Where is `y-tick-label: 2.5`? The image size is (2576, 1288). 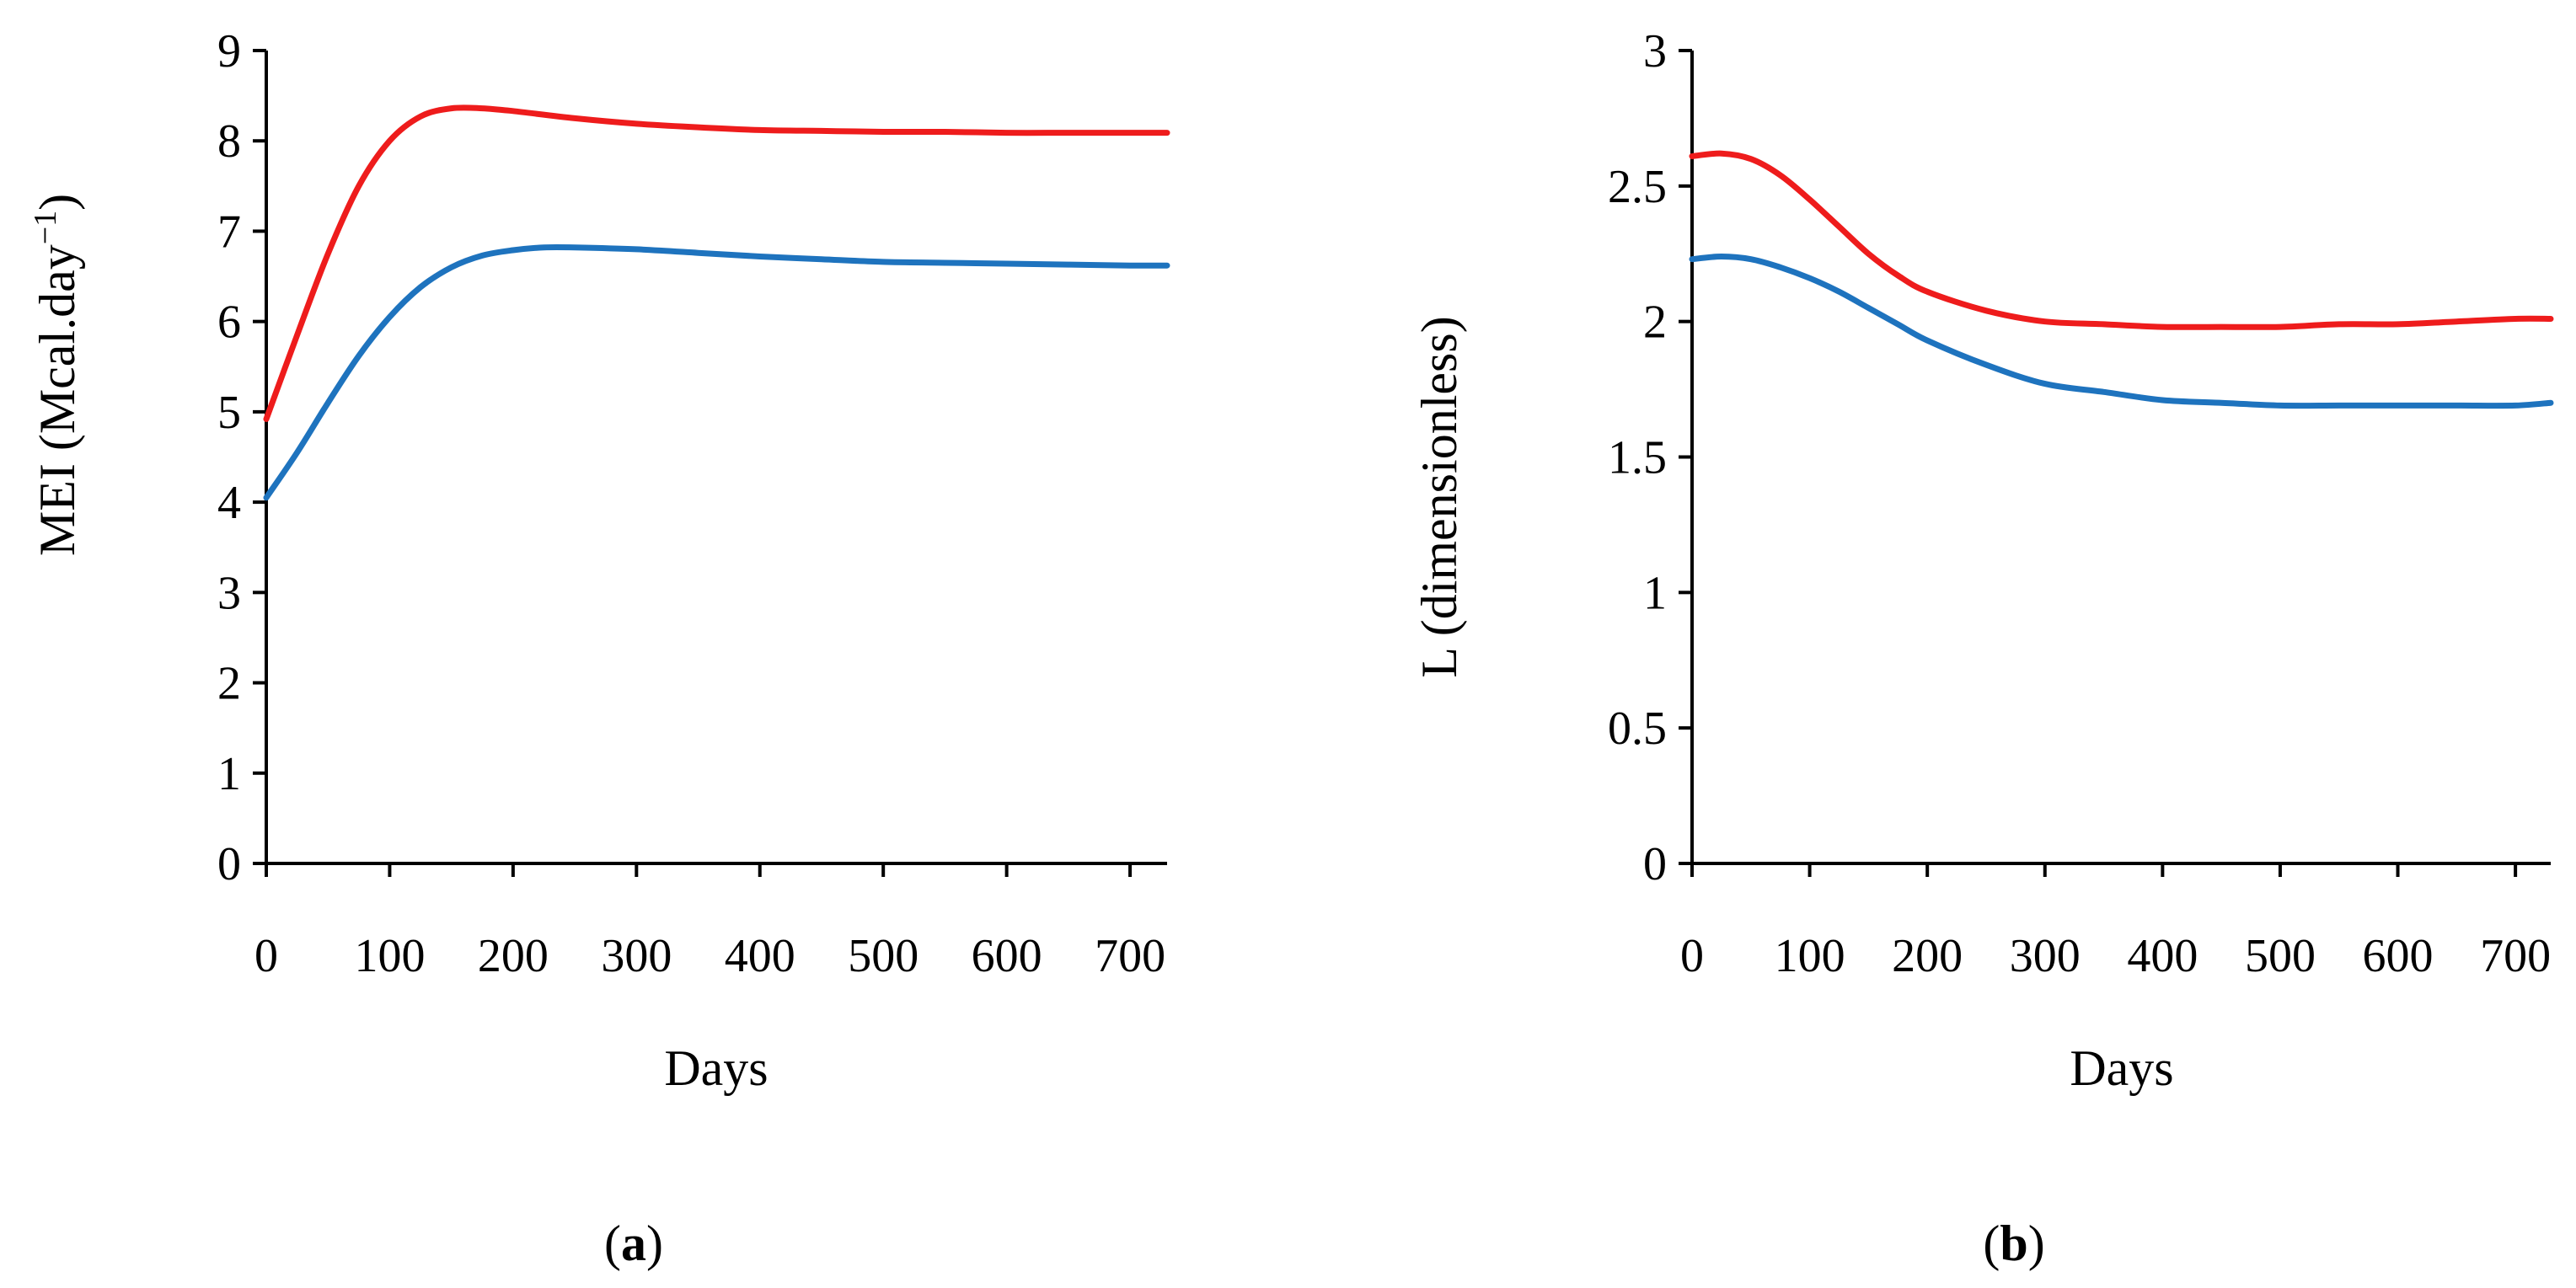 y-tick-label: 2.5 is located at coordinates (1637, 187).